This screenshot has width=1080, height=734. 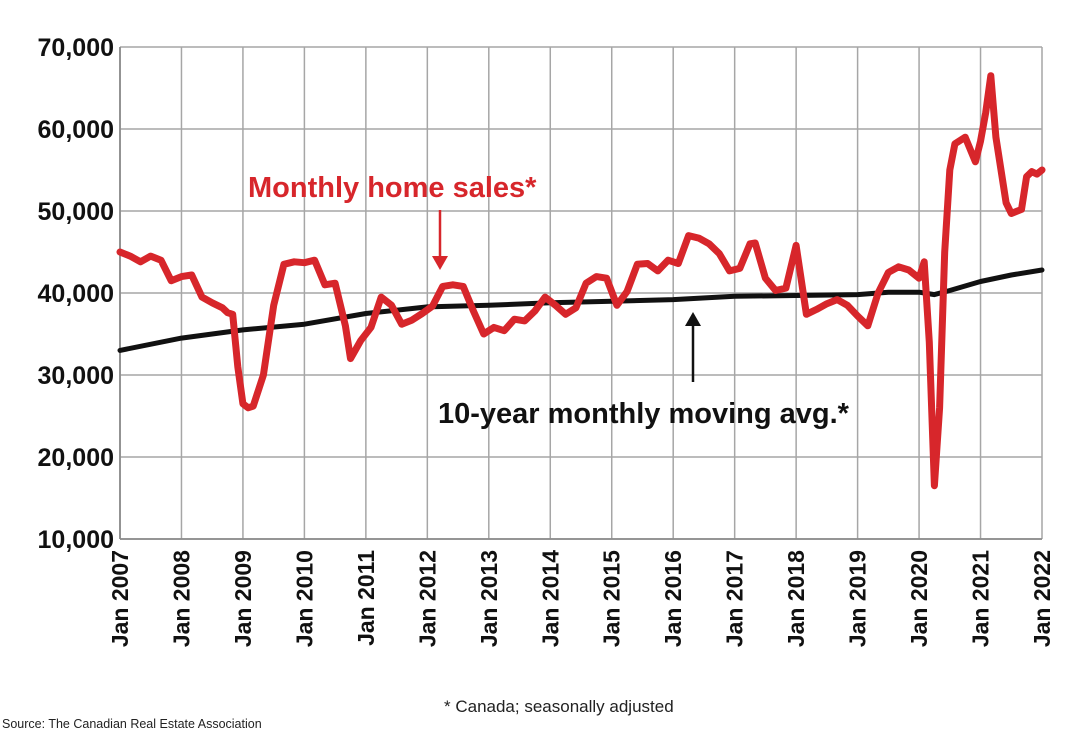 I want to click on x-tick-label: Jan 2017, so click(x=735, y=598).